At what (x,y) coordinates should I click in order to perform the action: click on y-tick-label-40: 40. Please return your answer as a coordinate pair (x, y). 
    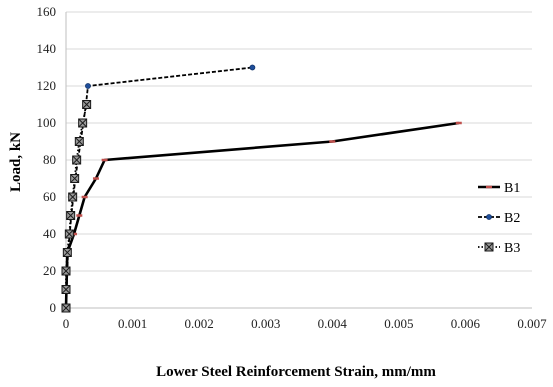
    Looking at the image, I should click on (49, 233).